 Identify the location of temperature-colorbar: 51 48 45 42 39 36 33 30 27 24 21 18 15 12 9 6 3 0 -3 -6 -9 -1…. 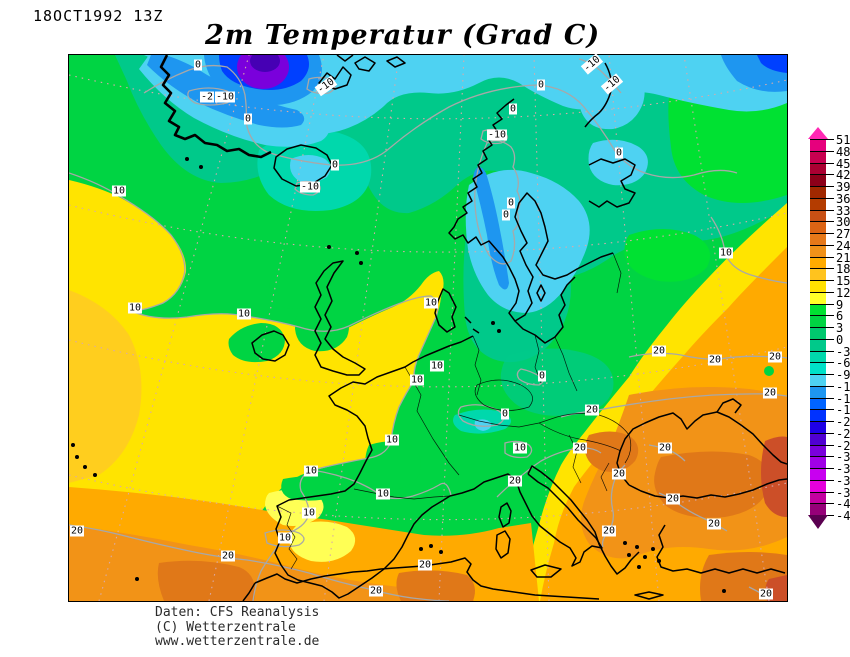
(828, 334).